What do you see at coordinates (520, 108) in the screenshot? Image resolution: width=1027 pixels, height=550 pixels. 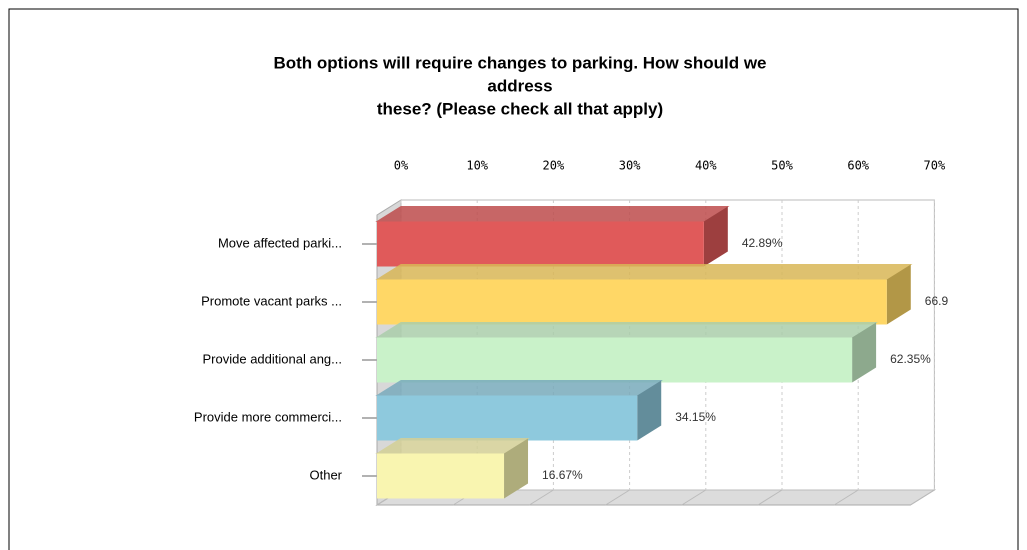 I see `chart-title: these? (Please check all that apply)` at bounding box center [520, 108].